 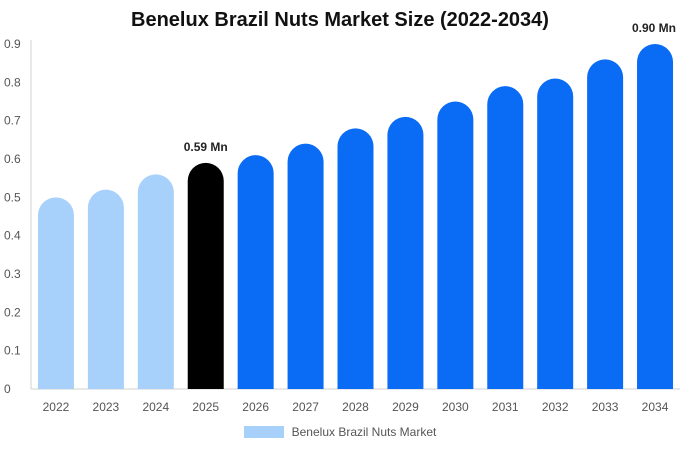 I want to click on x-tick-label: 2033, so click(x=605, y=407).